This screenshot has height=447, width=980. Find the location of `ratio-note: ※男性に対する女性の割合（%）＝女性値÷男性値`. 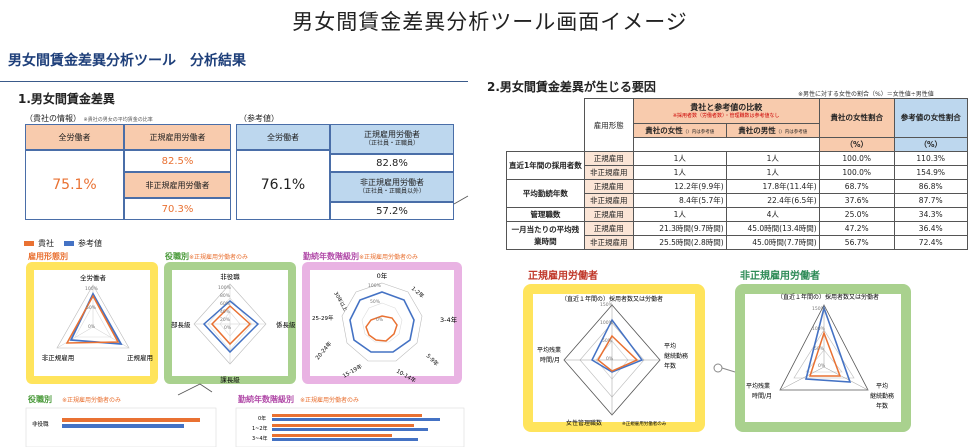

ratio-note: ※男性に対する女性の割合（%）＝女性値÷男性値 is located at coordinates (866, 94).